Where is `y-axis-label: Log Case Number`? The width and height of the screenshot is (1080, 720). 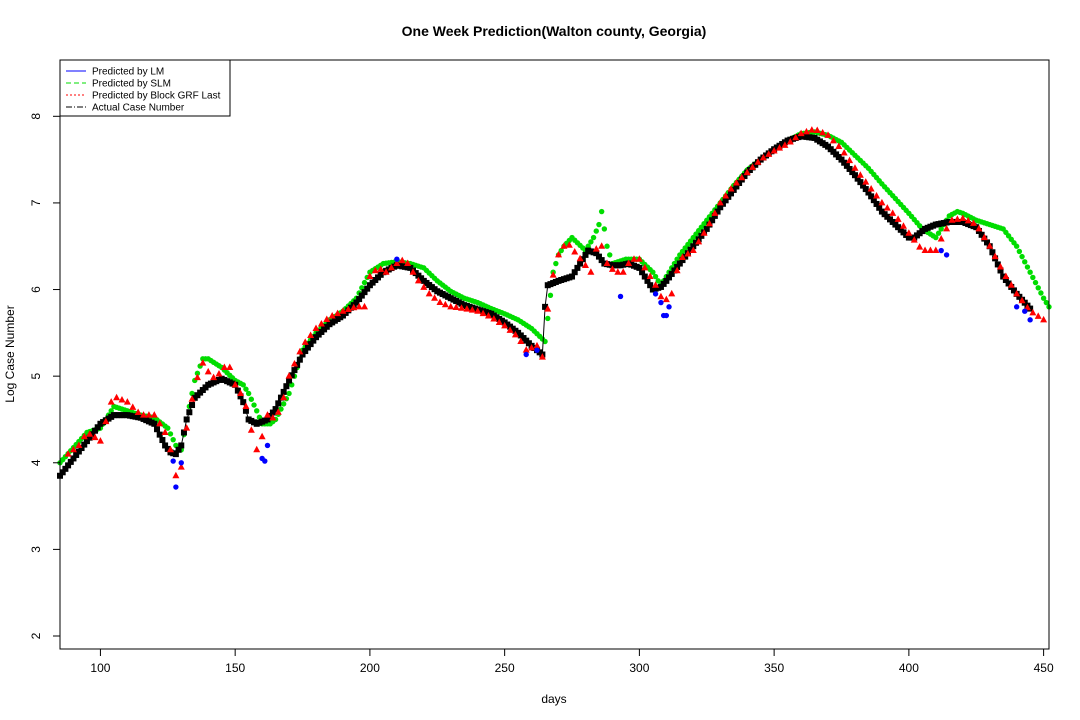 y-axis-label: Log Case Number is located at coordinates (10, 353).